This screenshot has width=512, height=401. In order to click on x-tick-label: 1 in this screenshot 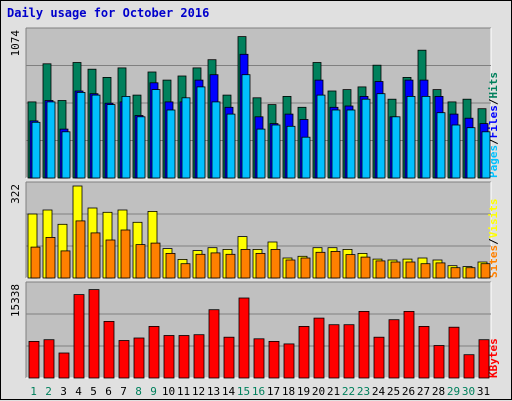, I will do `click(33, 391)`.